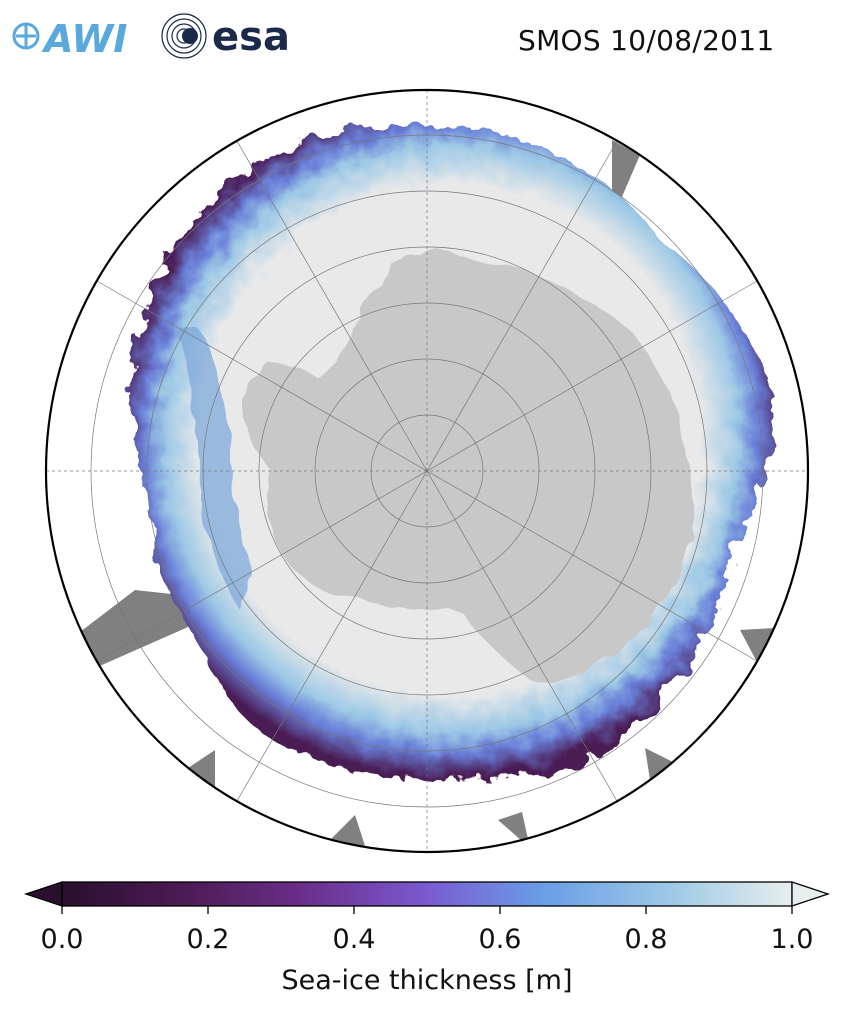 The width and height of the screenshot is (854, 1026). I want to click on colorbar-extend-low, so click(43, 894).